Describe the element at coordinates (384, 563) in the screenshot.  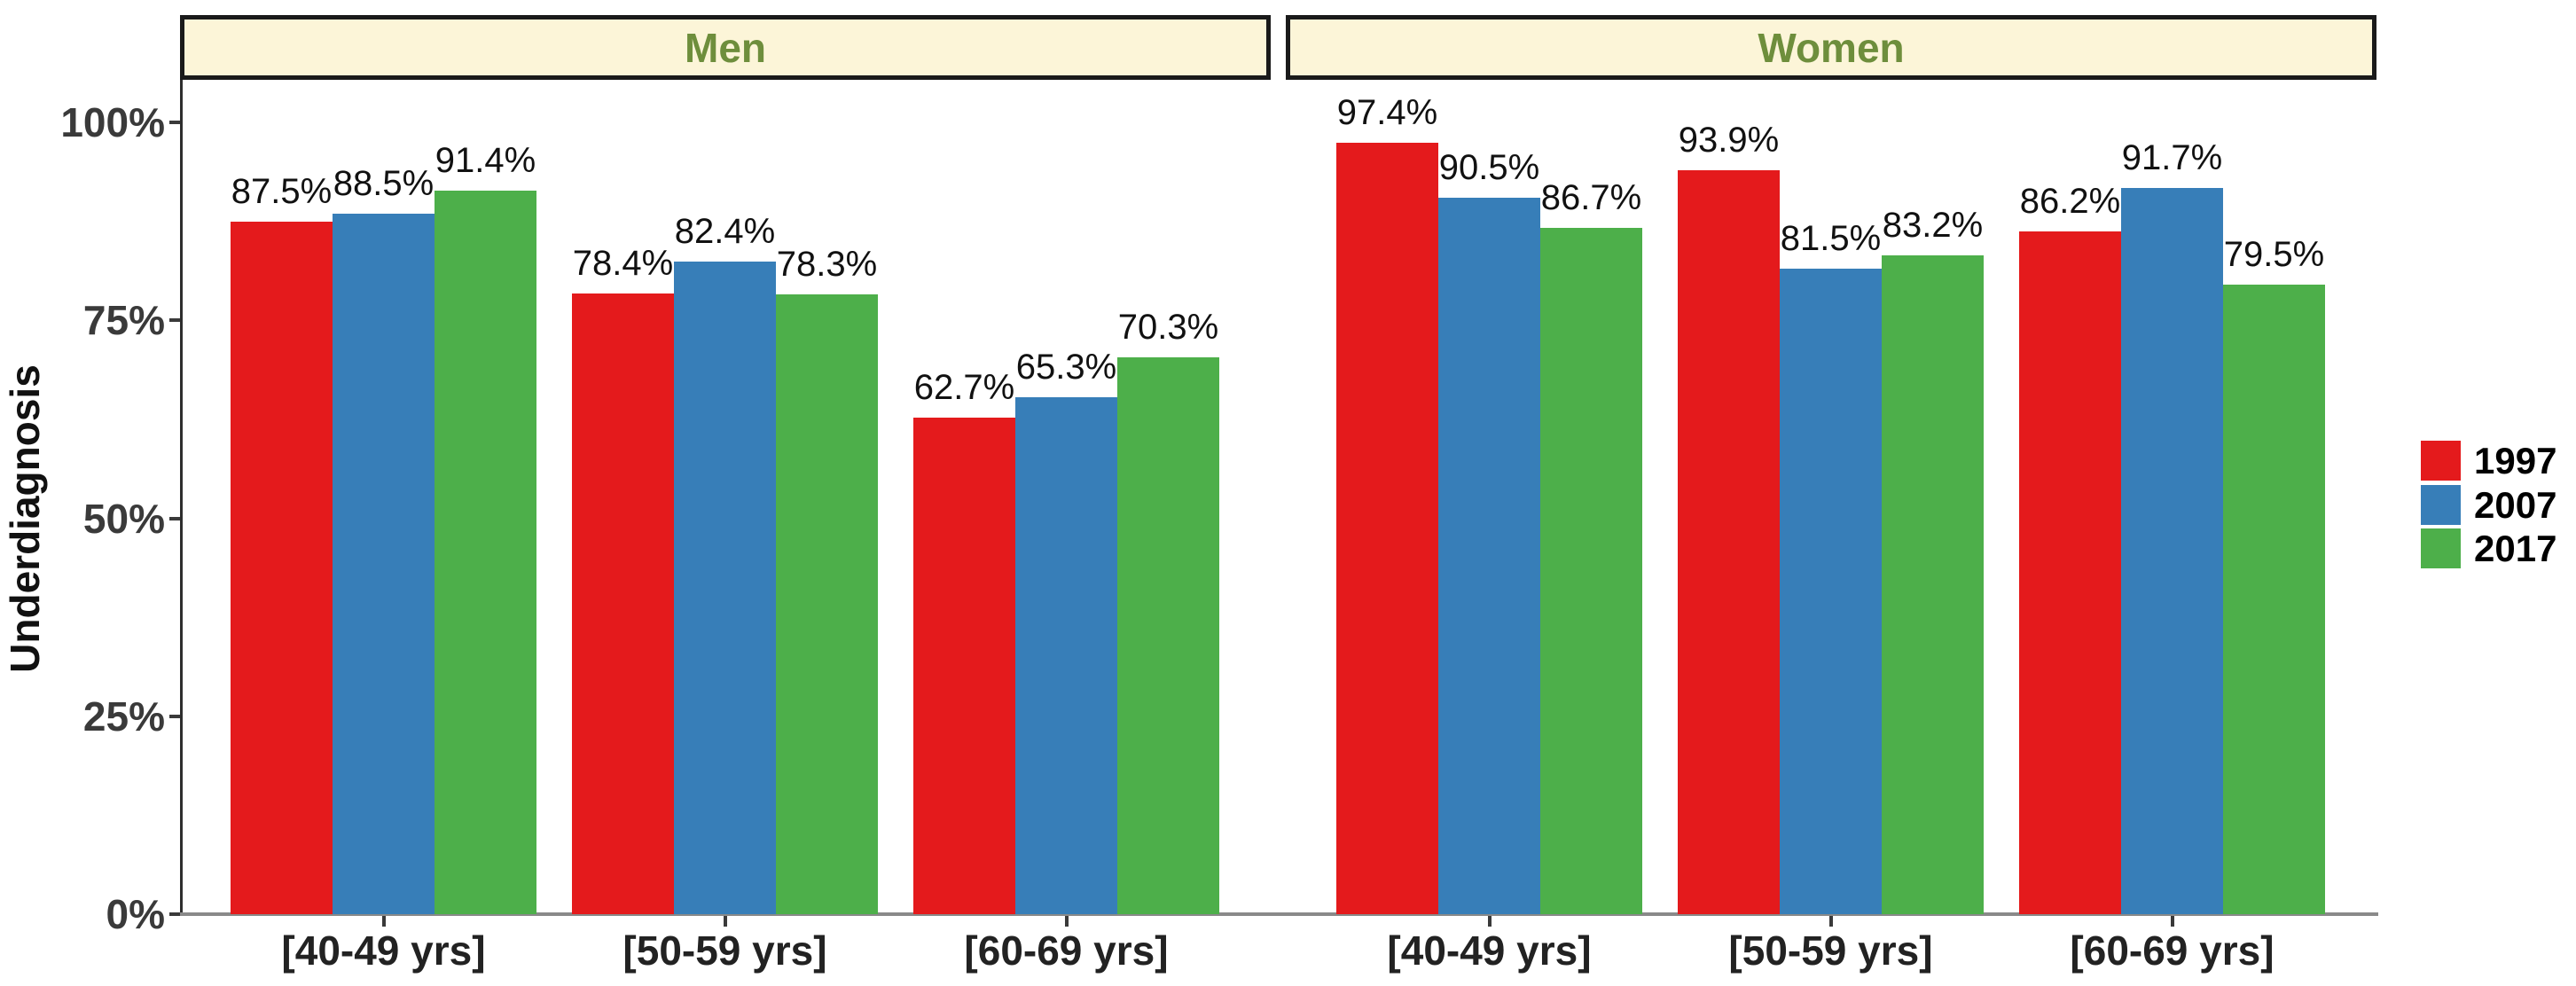
I see `bar-men-40-49-yrs-2007` at that location.